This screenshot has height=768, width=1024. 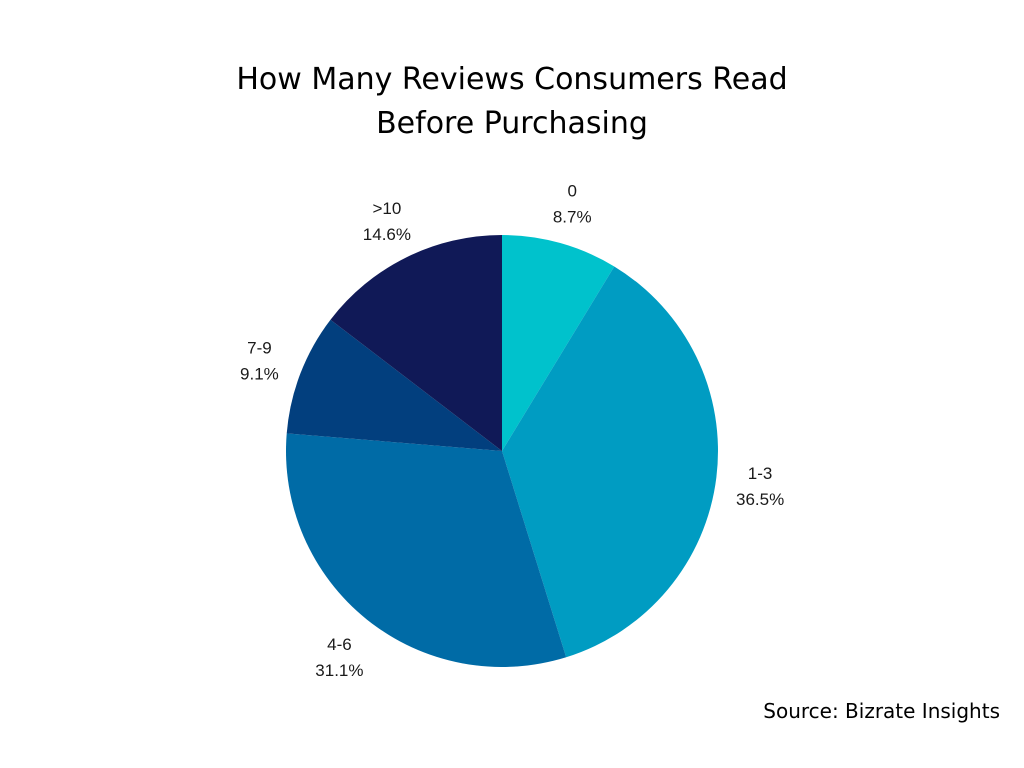 I want to click on slice-value-label: 31.1%, so click(x=339, y=670).